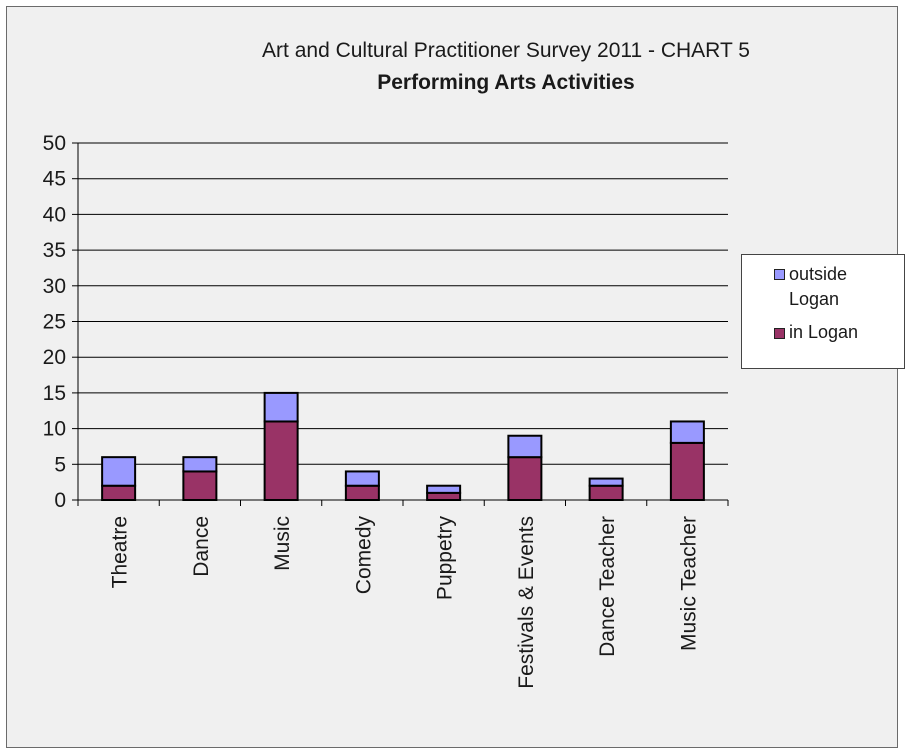  Describe the element at coordinates (506, 82) in the screenshot. I see `chart-subtitle: Performing Arts Activities` at that location.